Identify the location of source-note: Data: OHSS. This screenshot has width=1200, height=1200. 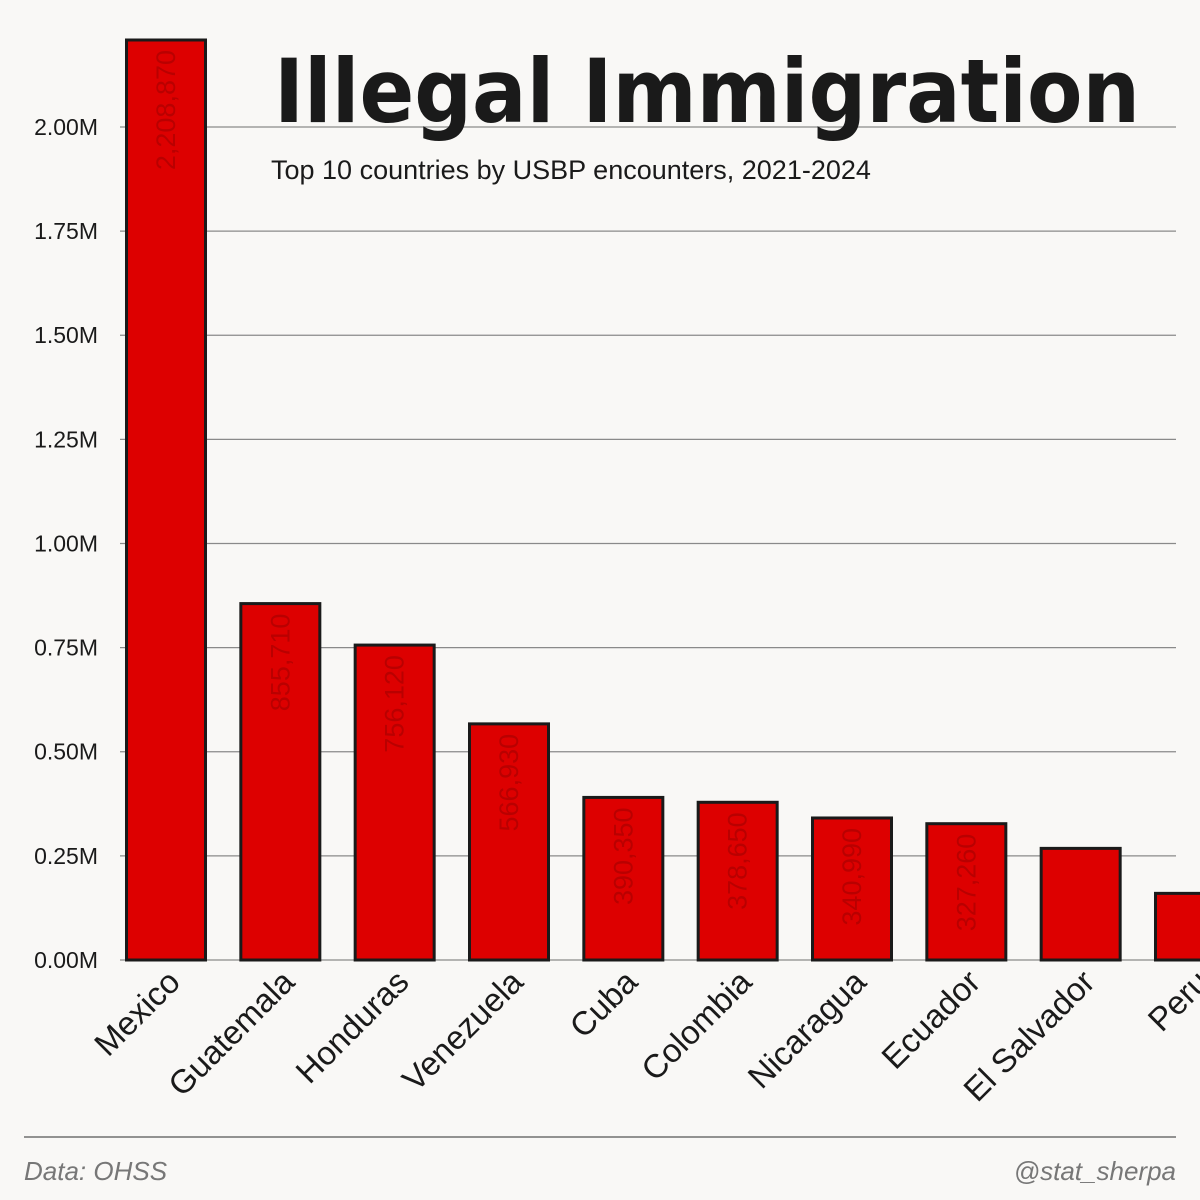
(96, 1171).